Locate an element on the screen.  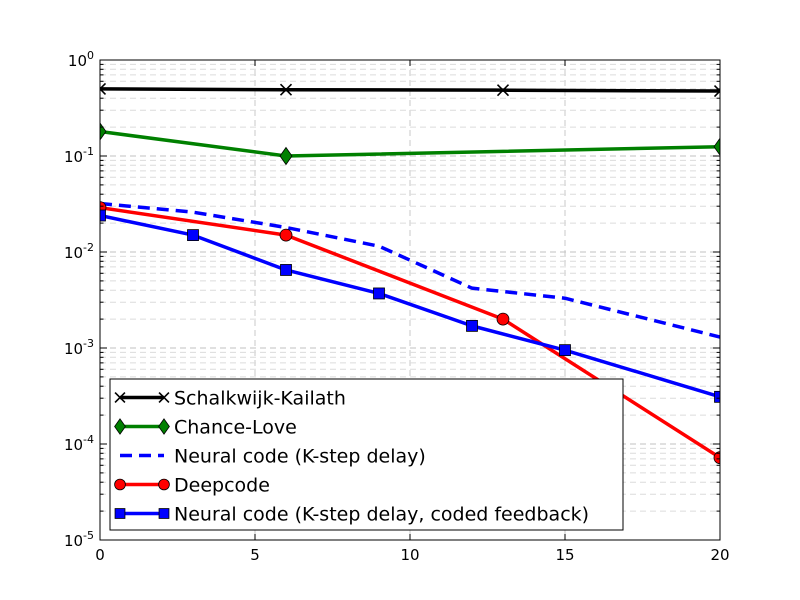
legend-entry: Chance-Love is located at coordinates (205, 428).